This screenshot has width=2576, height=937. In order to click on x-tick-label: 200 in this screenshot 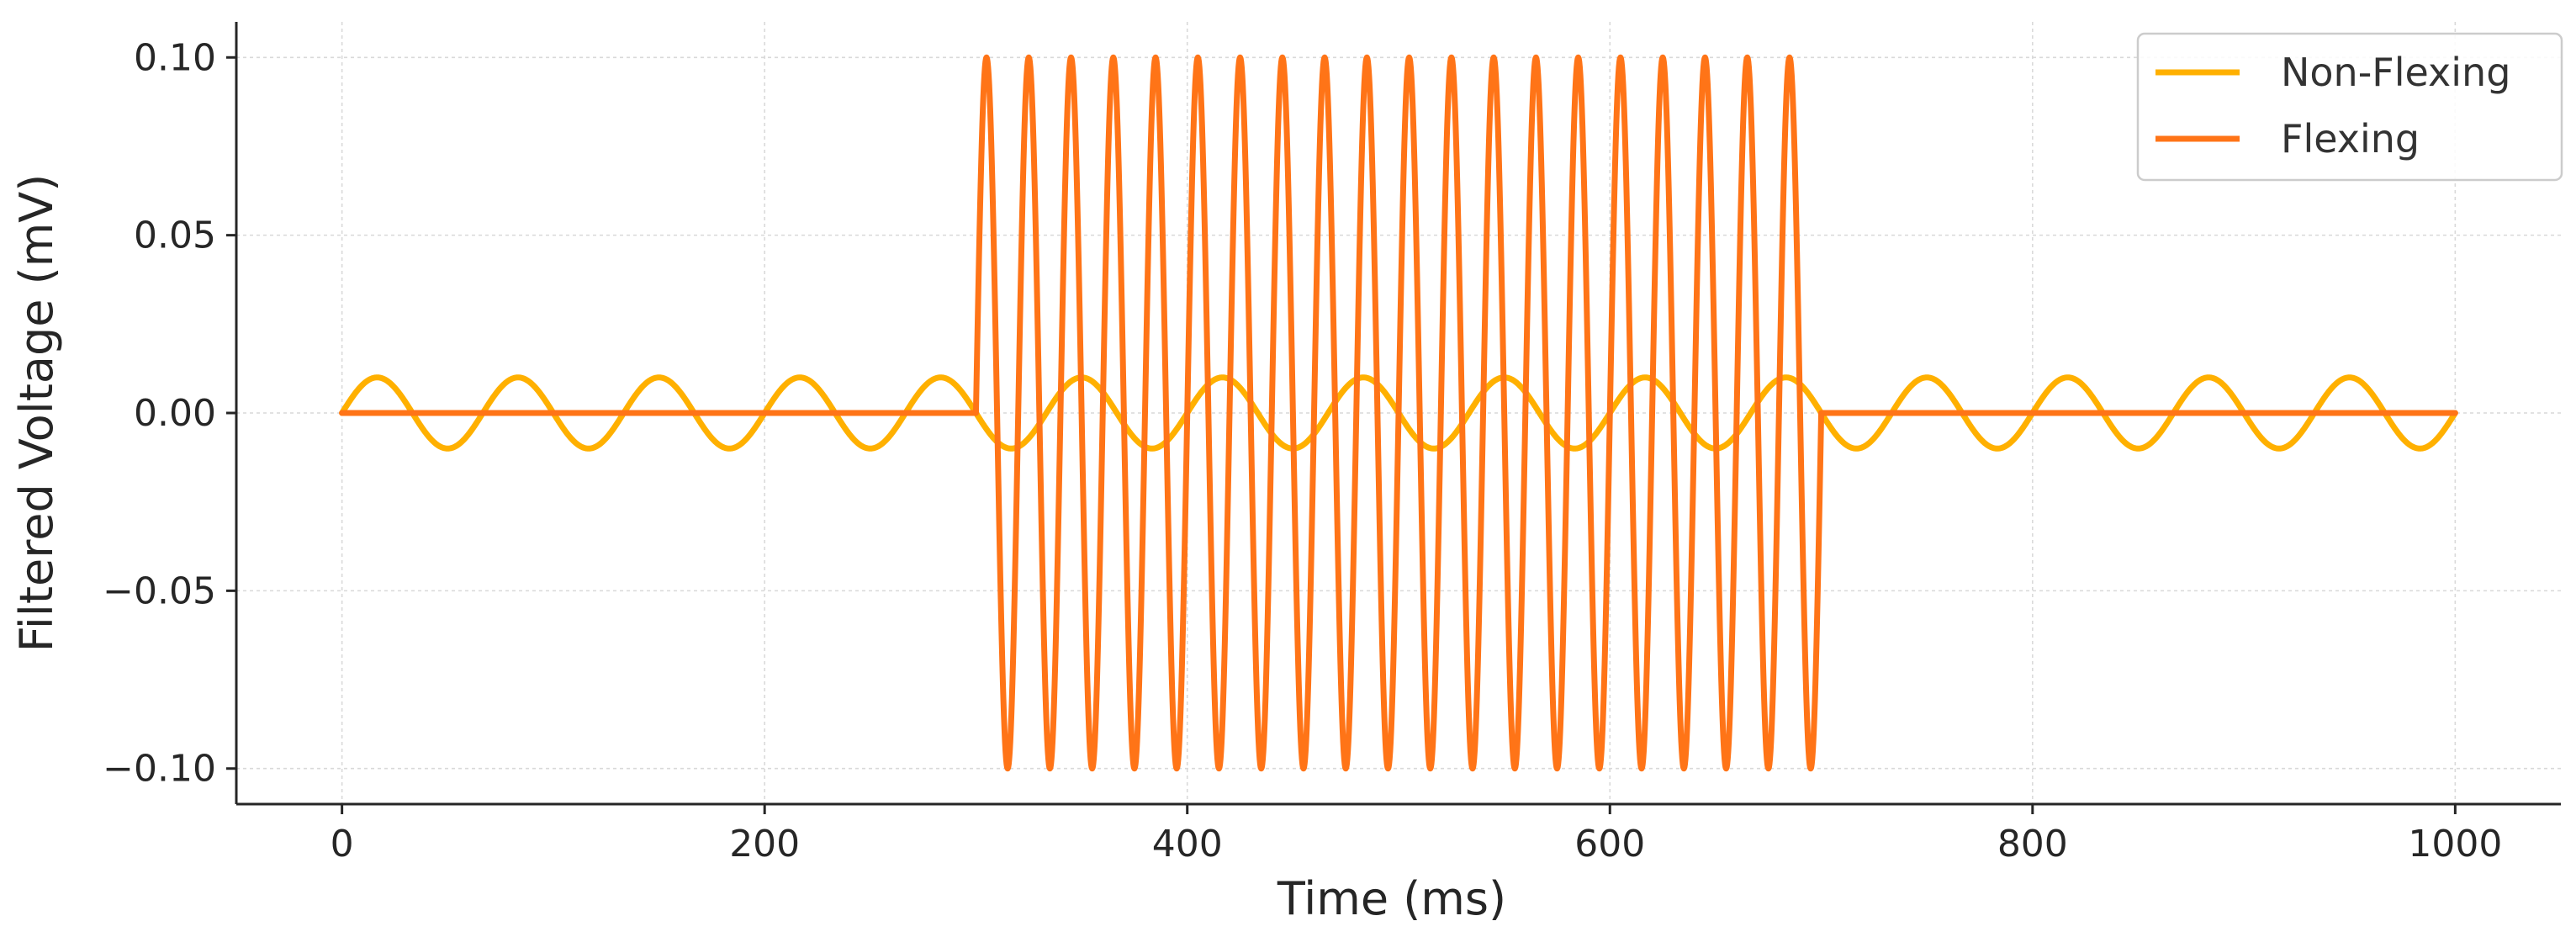, I will do `click(764, 845)`.